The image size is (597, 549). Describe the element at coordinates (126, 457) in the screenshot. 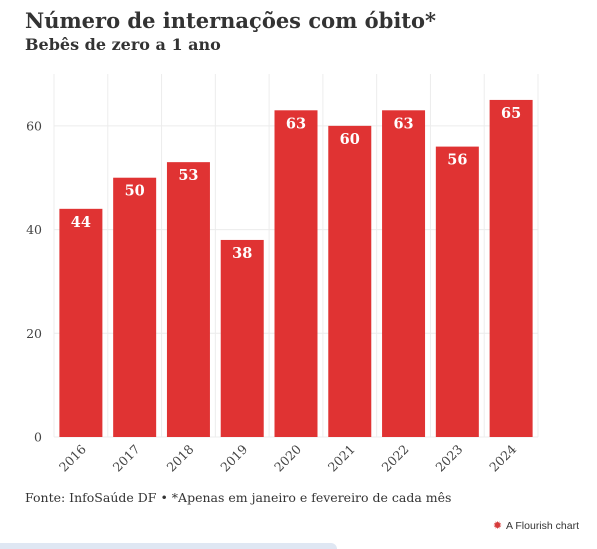

I see `x-tick-label: 2017` at that location.